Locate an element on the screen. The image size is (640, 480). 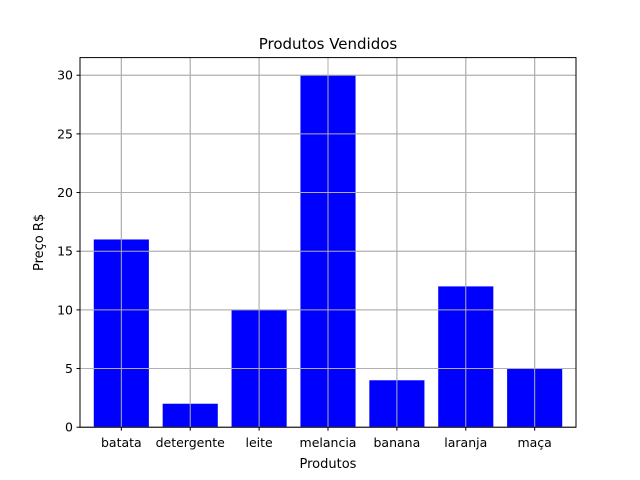
x-tick-label-leite: leite is located at coordinates (259, 442).